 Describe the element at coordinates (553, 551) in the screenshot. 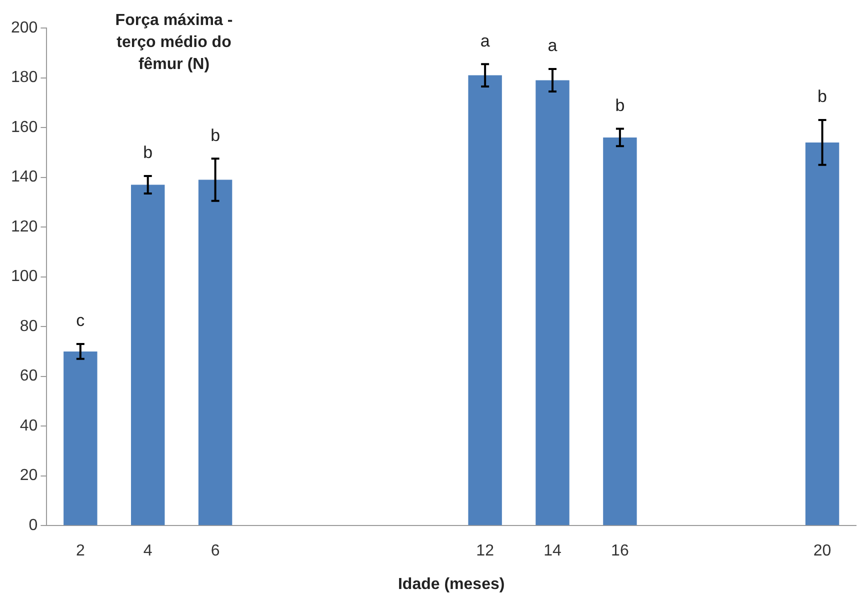

I see `x-tick-label: 14` at that location.